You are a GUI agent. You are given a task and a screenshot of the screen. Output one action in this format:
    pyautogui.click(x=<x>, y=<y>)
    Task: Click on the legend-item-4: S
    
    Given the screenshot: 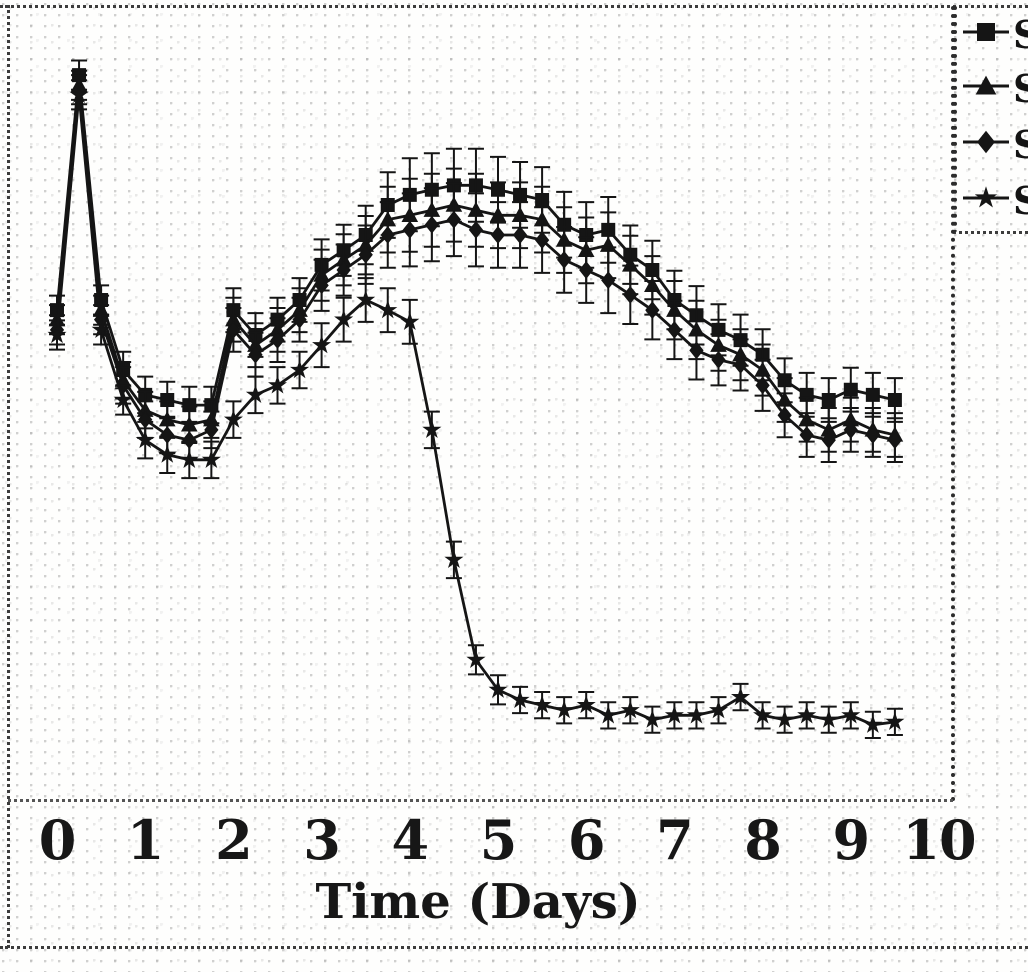 What is the action you would take?
    pyautogui.click(x=994, y=199)
    